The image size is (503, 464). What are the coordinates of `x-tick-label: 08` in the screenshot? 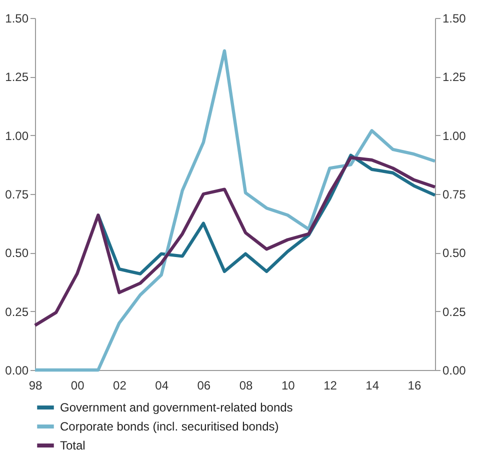 It's located at (246, 385).